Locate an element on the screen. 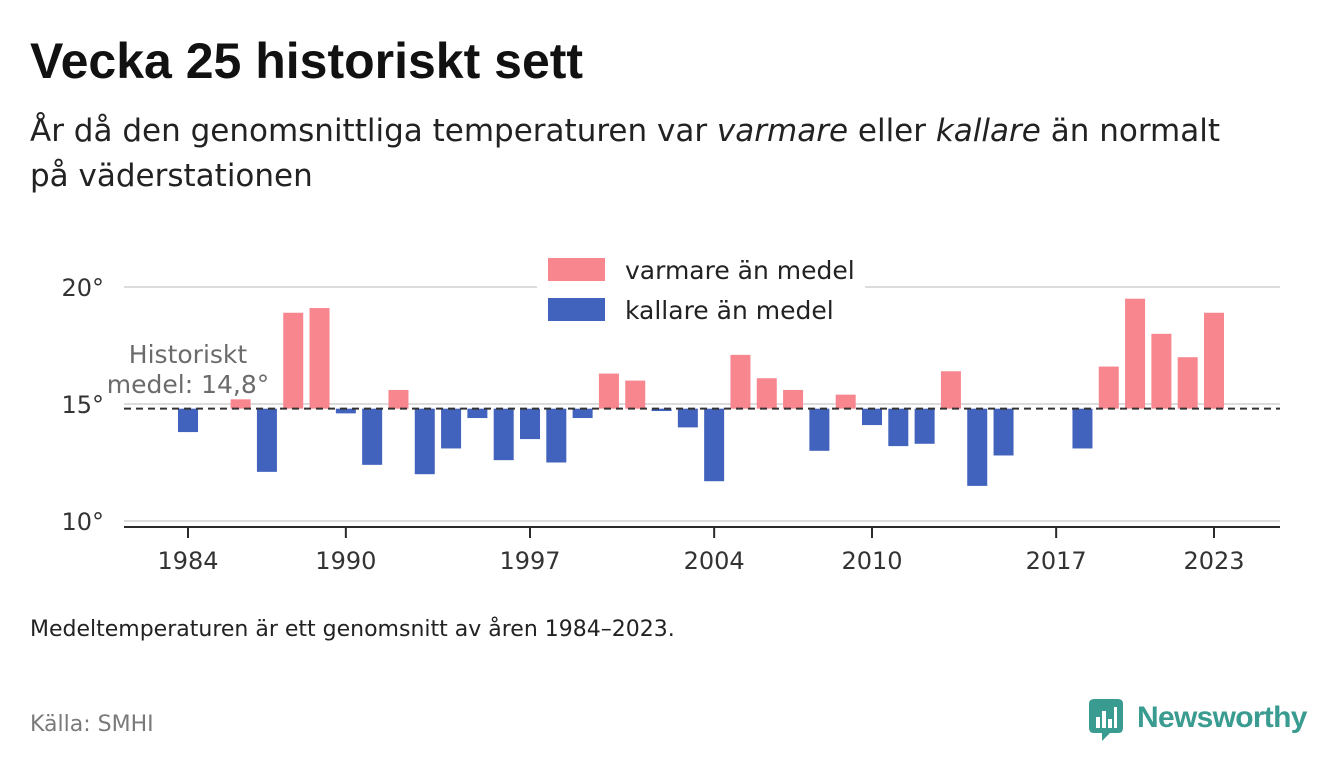 Image resolution: width=1340 pixels, height=771 pixels. x-tick-label: 2010 is located at coordinates (871, 561).